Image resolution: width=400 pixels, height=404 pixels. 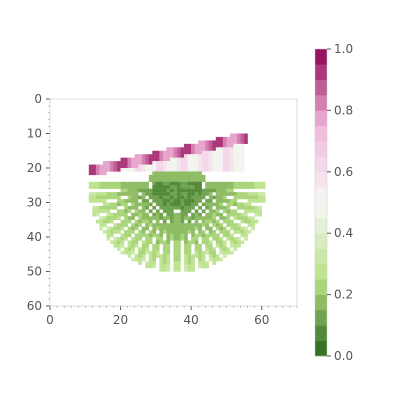 I want to click on colorbar-segment, so click(x=321, y=195).